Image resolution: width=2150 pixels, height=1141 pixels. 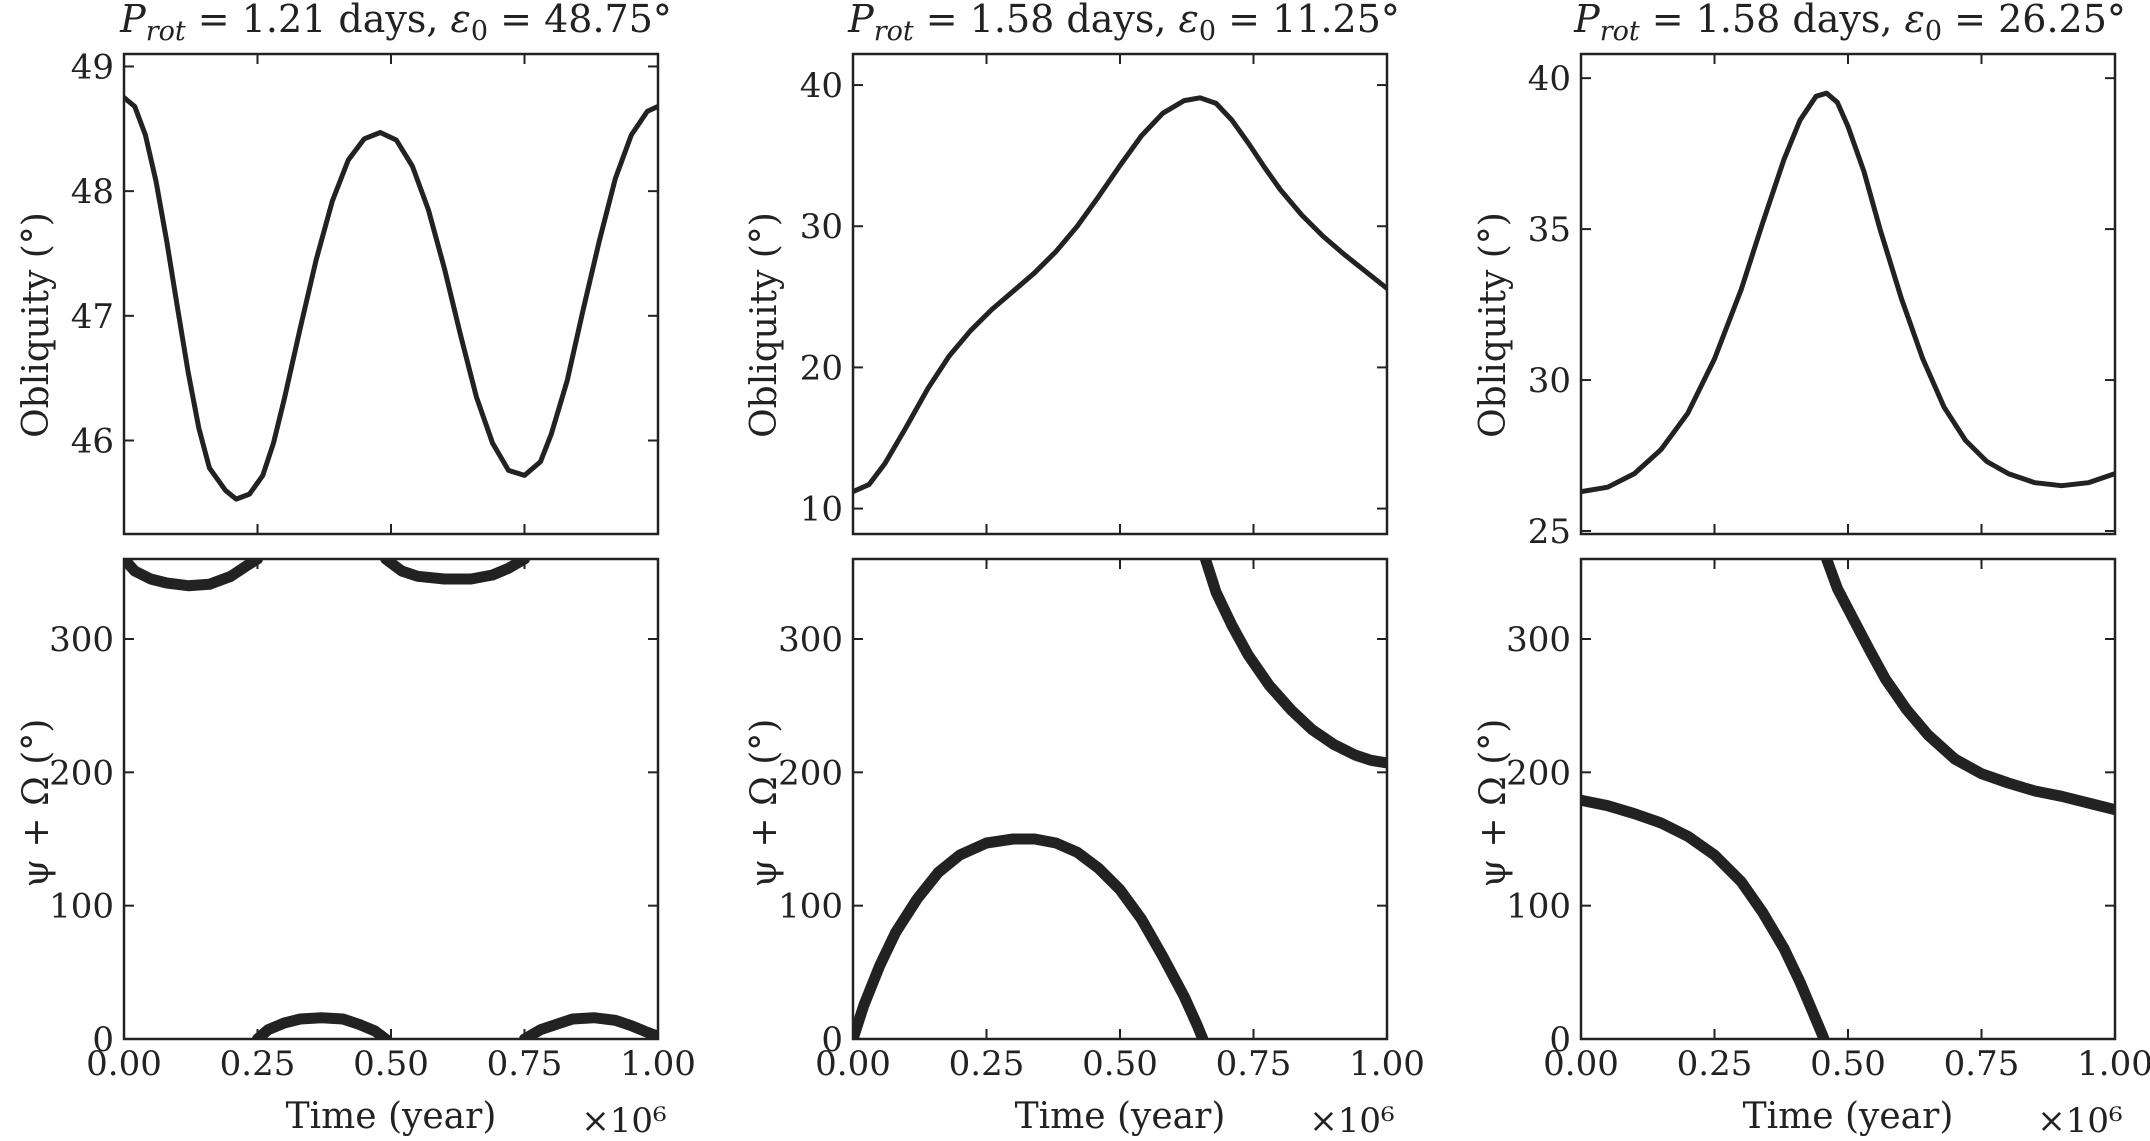 What do you see at coordinates (391, 1116) in the screenshot?
I see `xlabel-1: Time (year)` at bounding box center [391, 1116].